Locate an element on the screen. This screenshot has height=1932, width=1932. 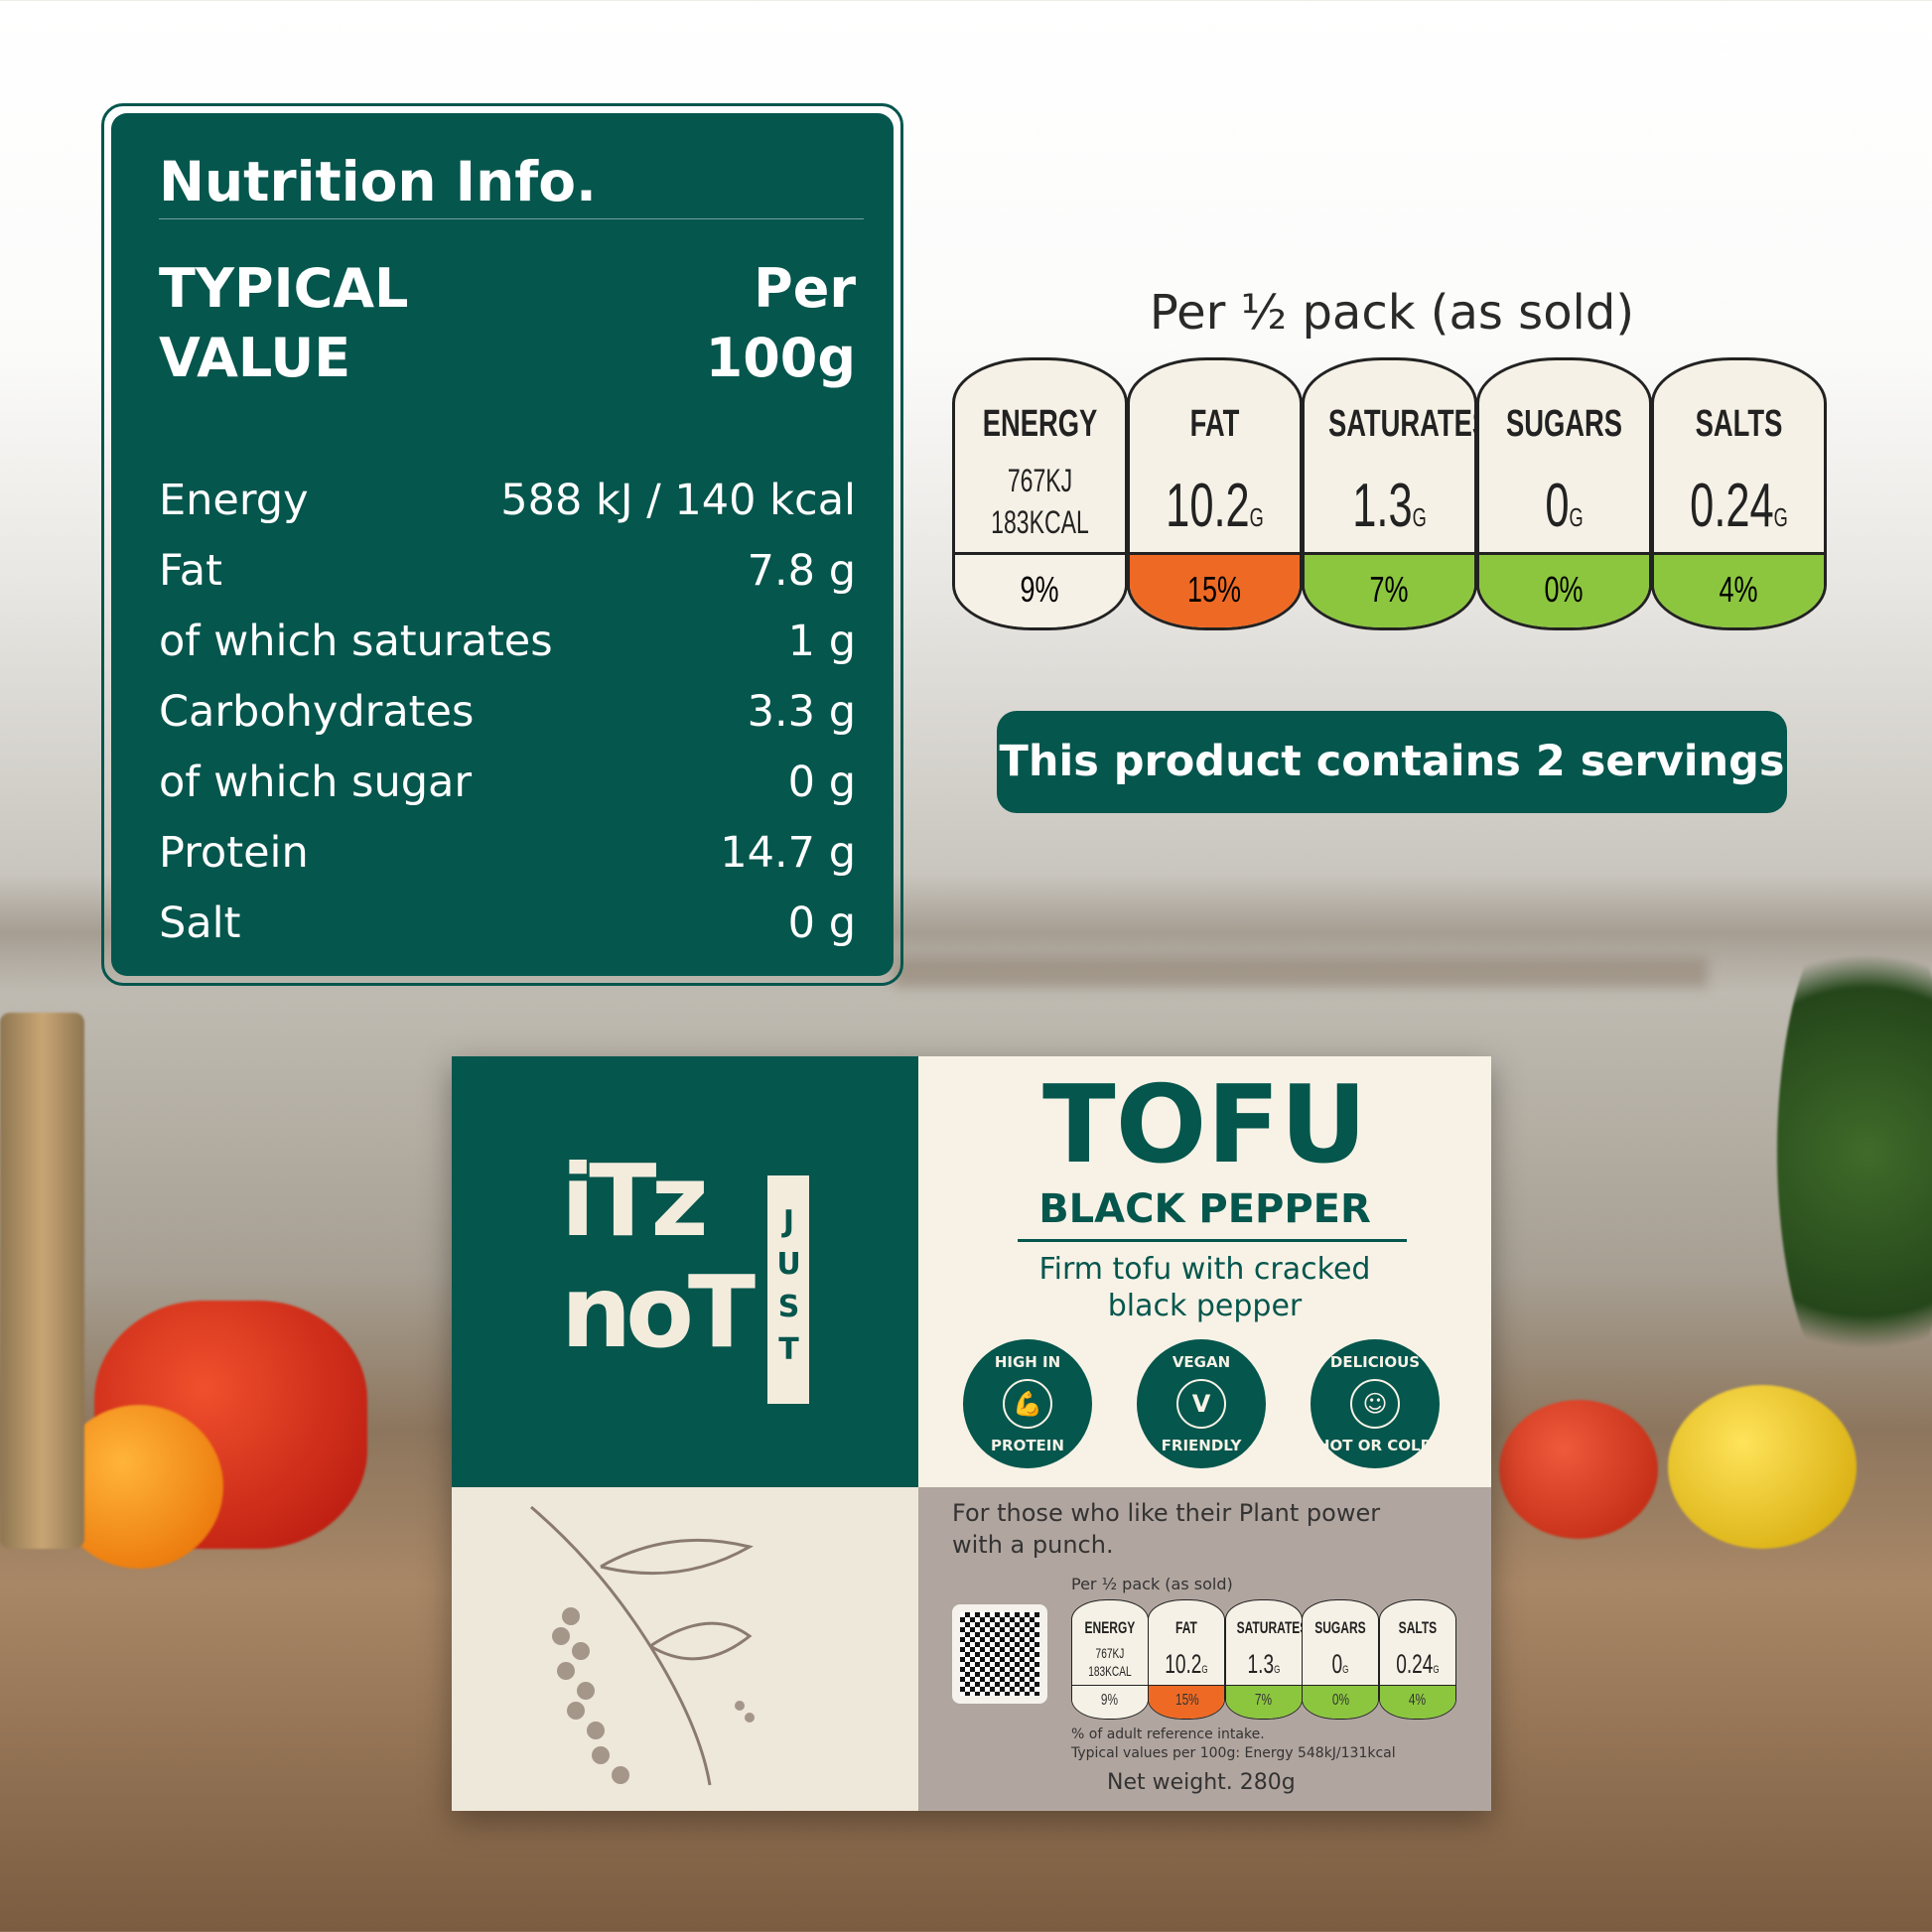
nutrient-value: 1 g is located at coordinates (821, 642).